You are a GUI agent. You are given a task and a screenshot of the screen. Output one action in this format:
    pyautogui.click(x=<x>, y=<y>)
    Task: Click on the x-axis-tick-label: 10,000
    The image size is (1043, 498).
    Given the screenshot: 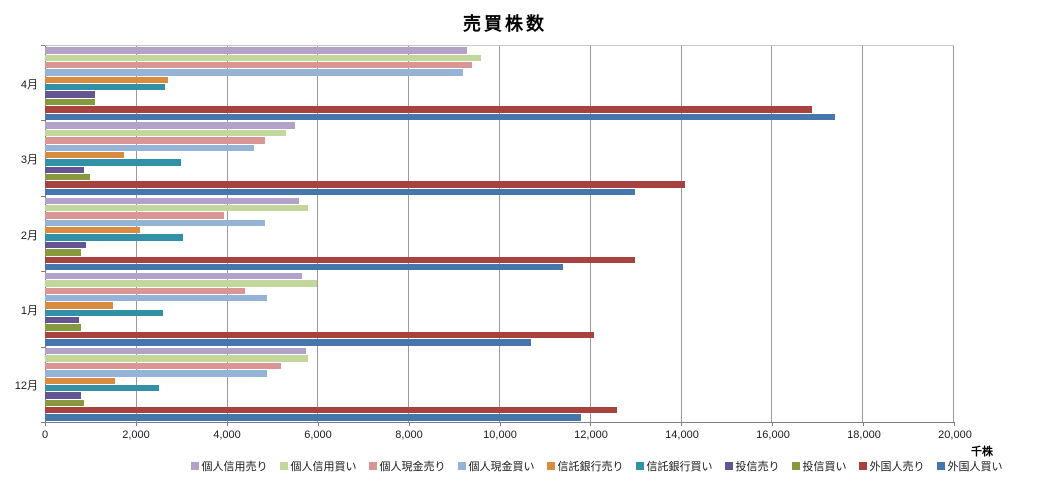 What is the action you would take?
    pyautogui.click(x=500, y=435)
    